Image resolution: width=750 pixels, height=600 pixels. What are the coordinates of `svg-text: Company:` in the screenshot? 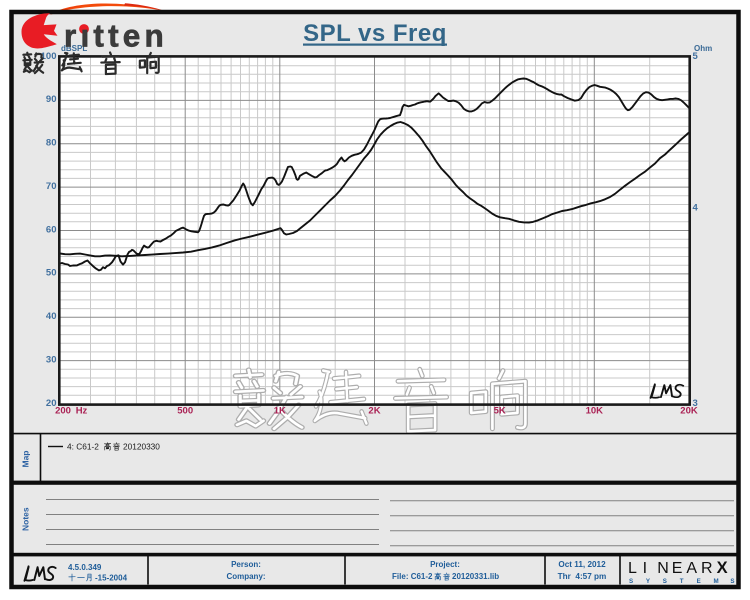 It's located at (245, 576).